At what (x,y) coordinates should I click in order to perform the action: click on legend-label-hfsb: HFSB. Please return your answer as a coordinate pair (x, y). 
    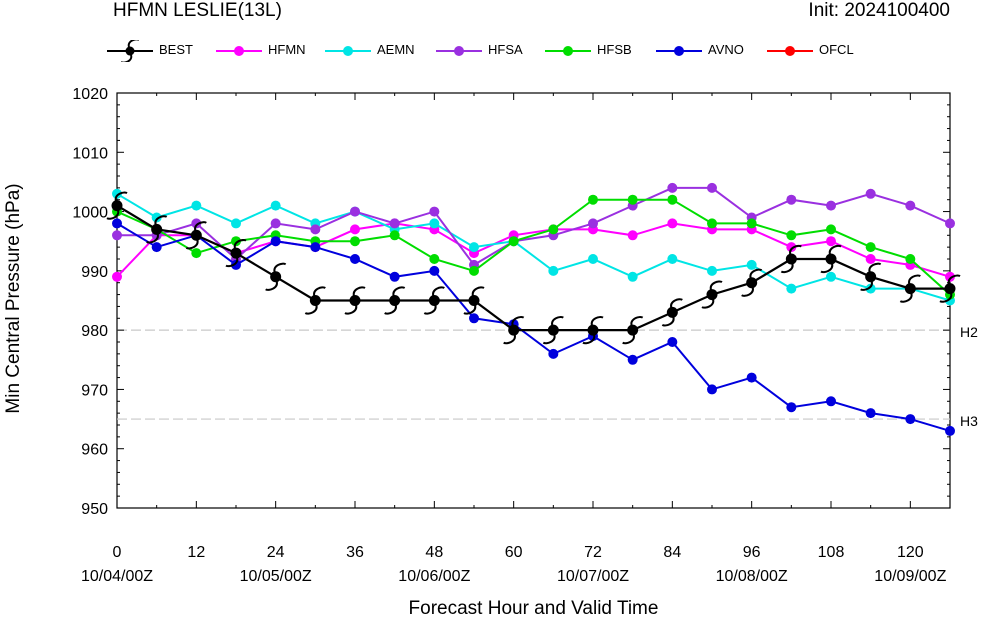
    Looking at the image, I should click on (614, 49).